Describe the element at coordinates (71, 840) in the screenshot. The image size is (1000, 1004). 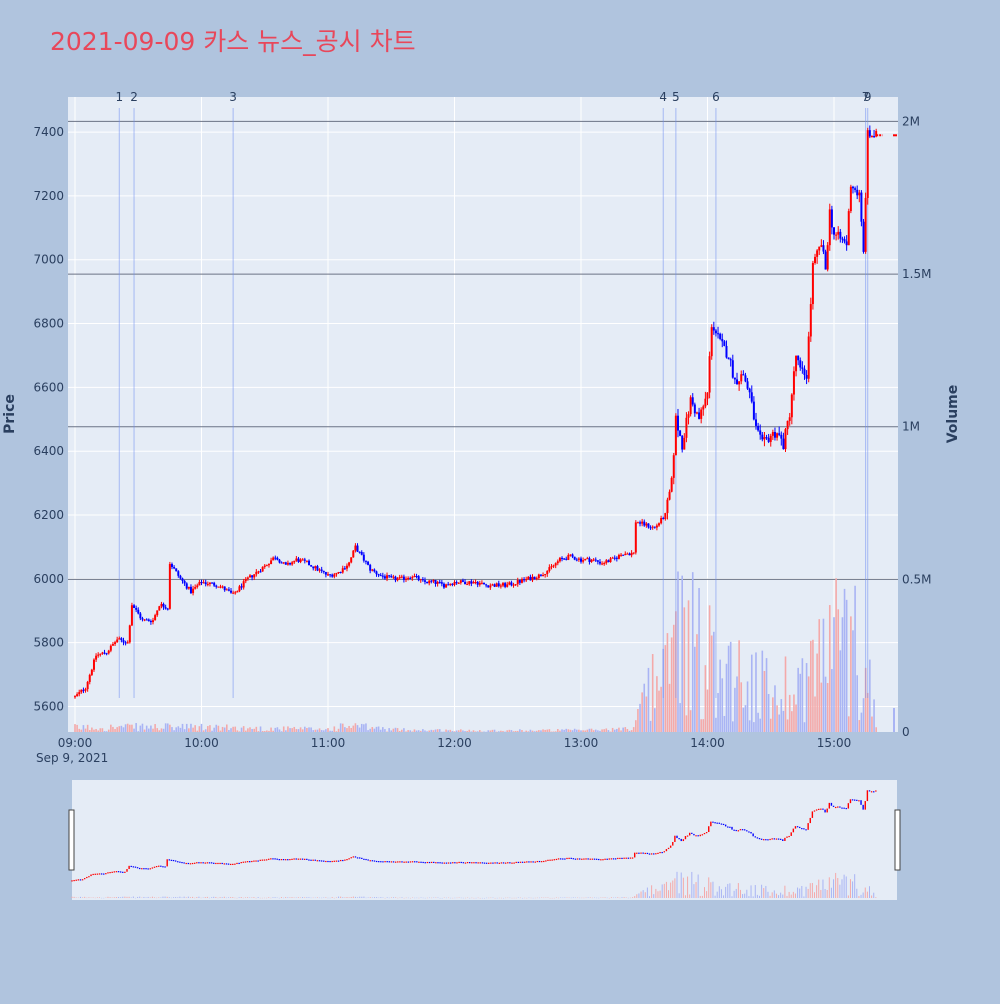
I see `range-slider-left-handle` at that location.